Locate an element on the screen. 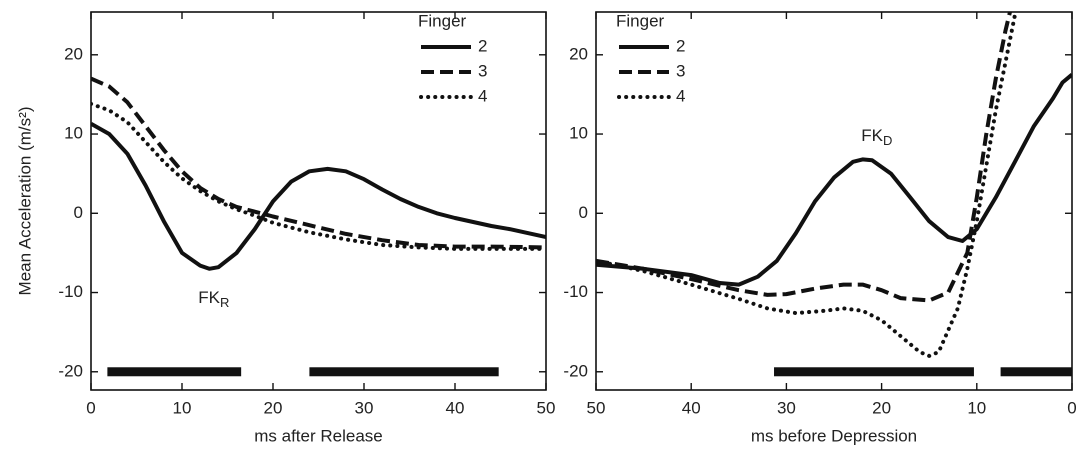 Image resolution: width=1076 pixels, height=449 pixels. x-axis-label: ms before Depression is located at coordinates (834, 435).